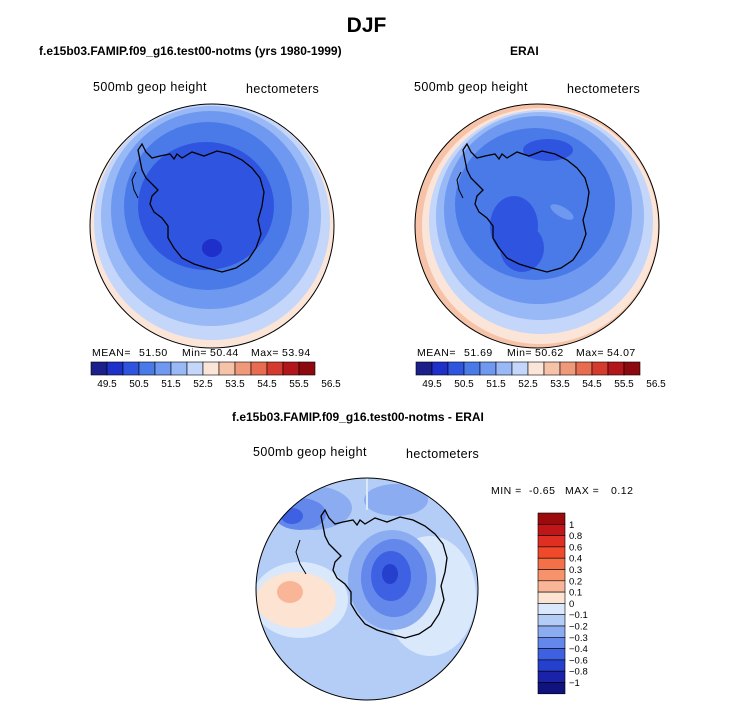  What do you see at coordinates (478, 353) in the screenshot?
I see `erai-mean-value: 51.69` at bounding box center [478, 353].